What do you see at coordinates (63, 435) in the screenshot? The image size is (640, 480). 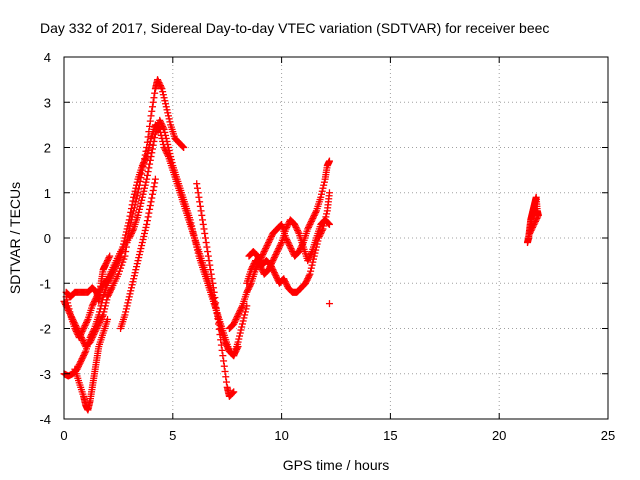 I see `x-tick-label: 0` at bounding box center [63, 435].